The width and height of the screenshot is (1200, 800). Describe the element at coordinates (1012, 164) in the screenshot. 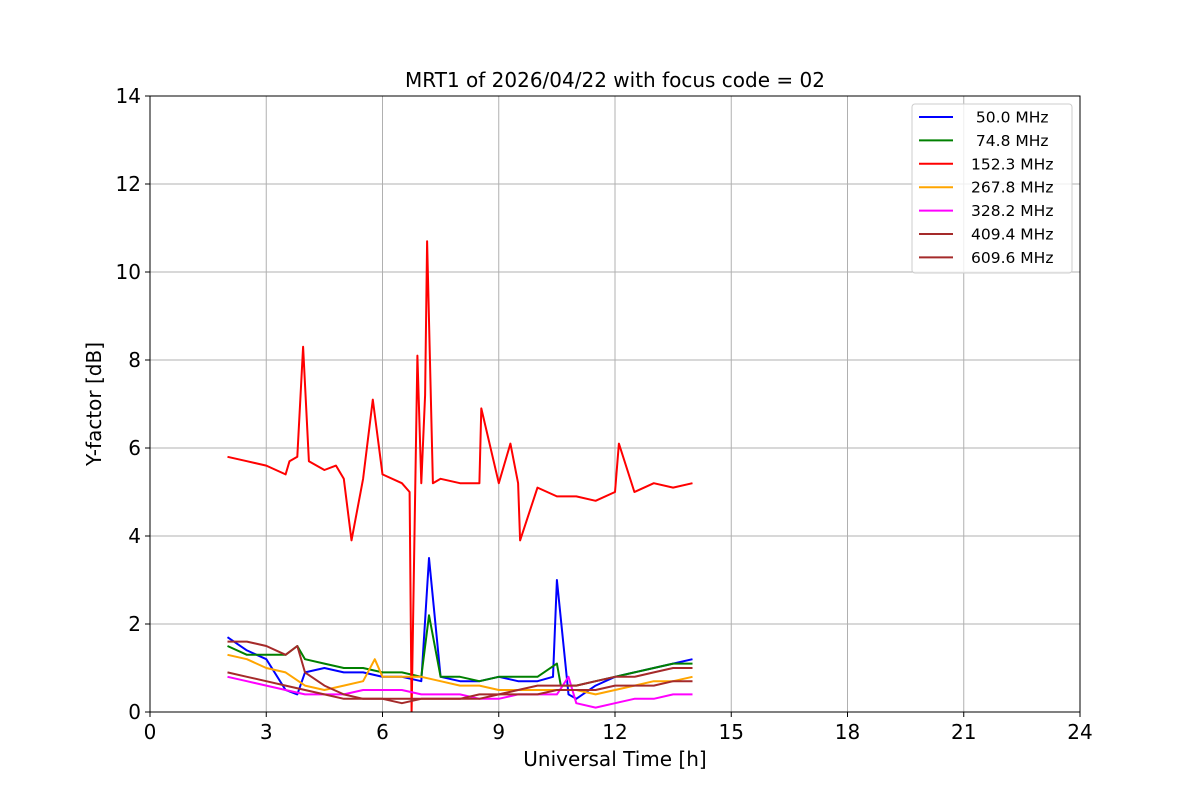

I see `legend-label-3: 152.3 MHz` at that location.